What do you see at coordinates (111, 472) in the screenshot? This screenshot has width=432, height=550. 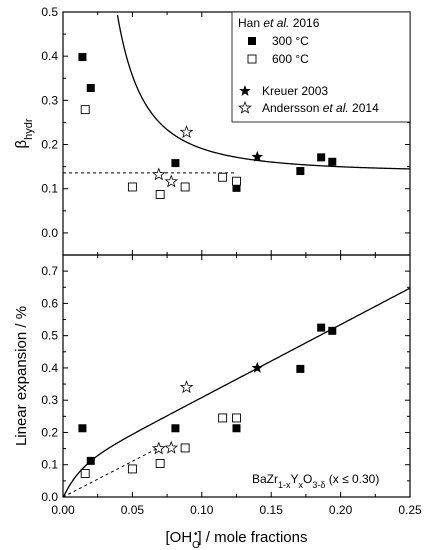 I see `dashed-line` at bounding box center [111, 472].